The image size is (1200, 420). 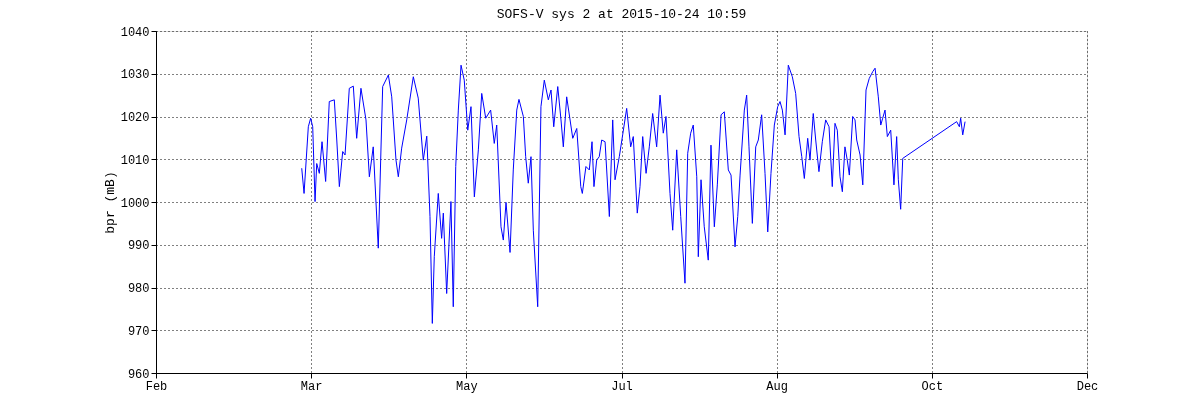 What do you see at coordinates (622, 386) in the screenshot?
I see `x-tick-label: Jul` at bounding box center [622, 386].